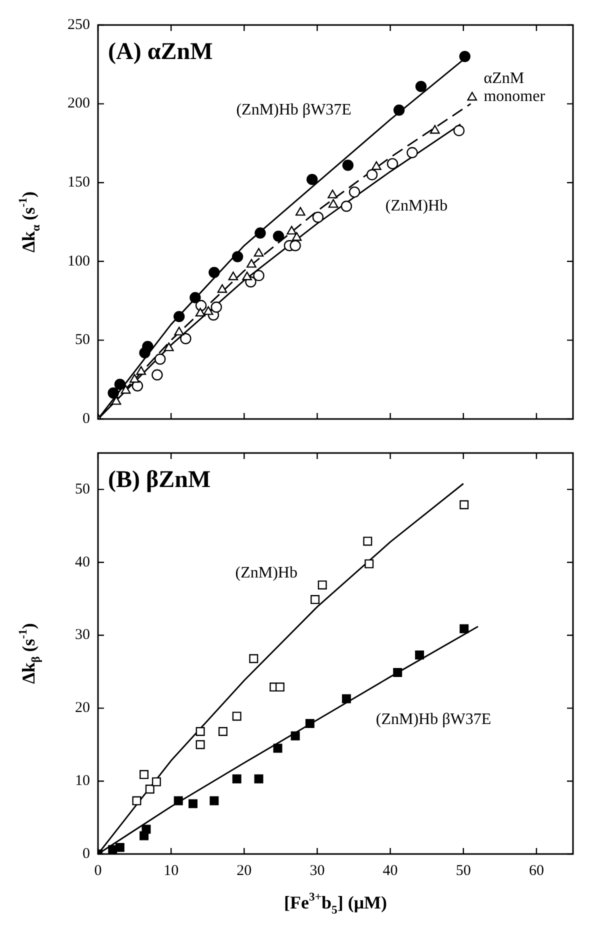 This screenshot has width=589, height=928. Describe the element at coordinates (79, 261) in the screenshot. I see `y-tick-label: 100` at that location.